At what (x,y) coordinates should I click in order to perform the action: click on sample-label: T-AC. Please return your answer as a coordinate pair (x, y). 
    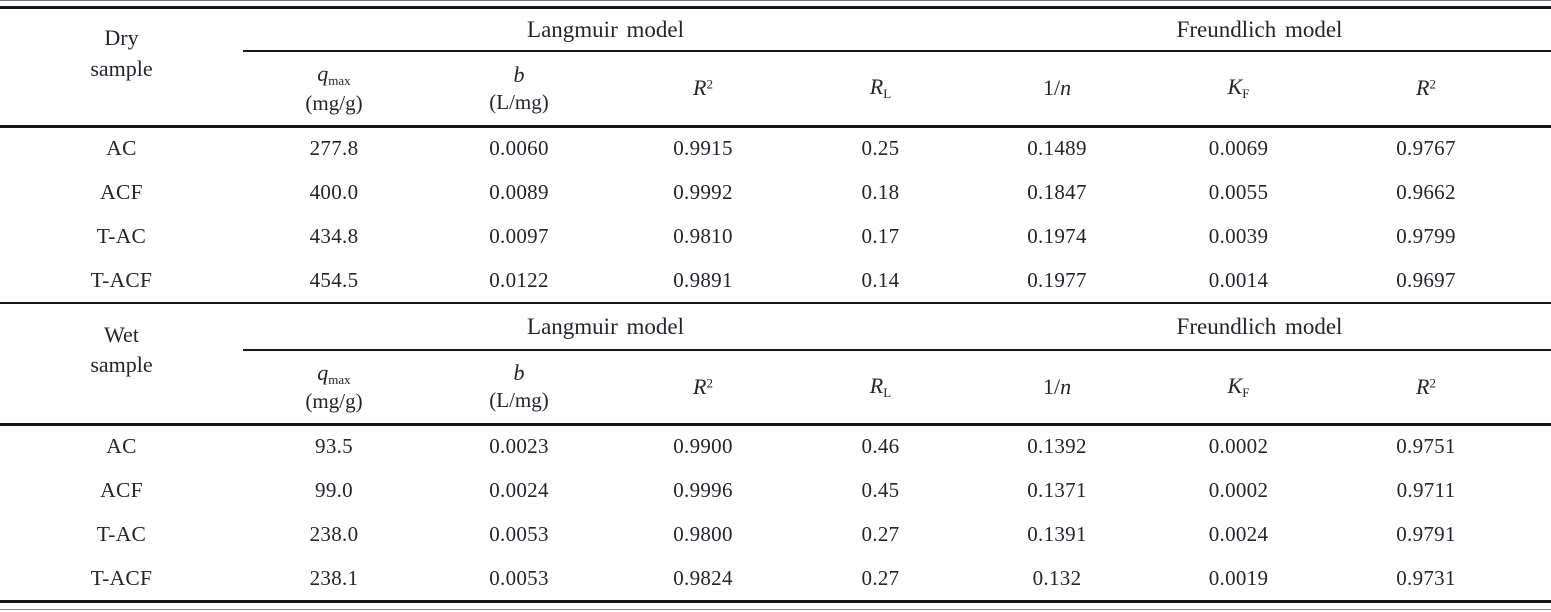
    Looking at the image, I should click on (121, 533).